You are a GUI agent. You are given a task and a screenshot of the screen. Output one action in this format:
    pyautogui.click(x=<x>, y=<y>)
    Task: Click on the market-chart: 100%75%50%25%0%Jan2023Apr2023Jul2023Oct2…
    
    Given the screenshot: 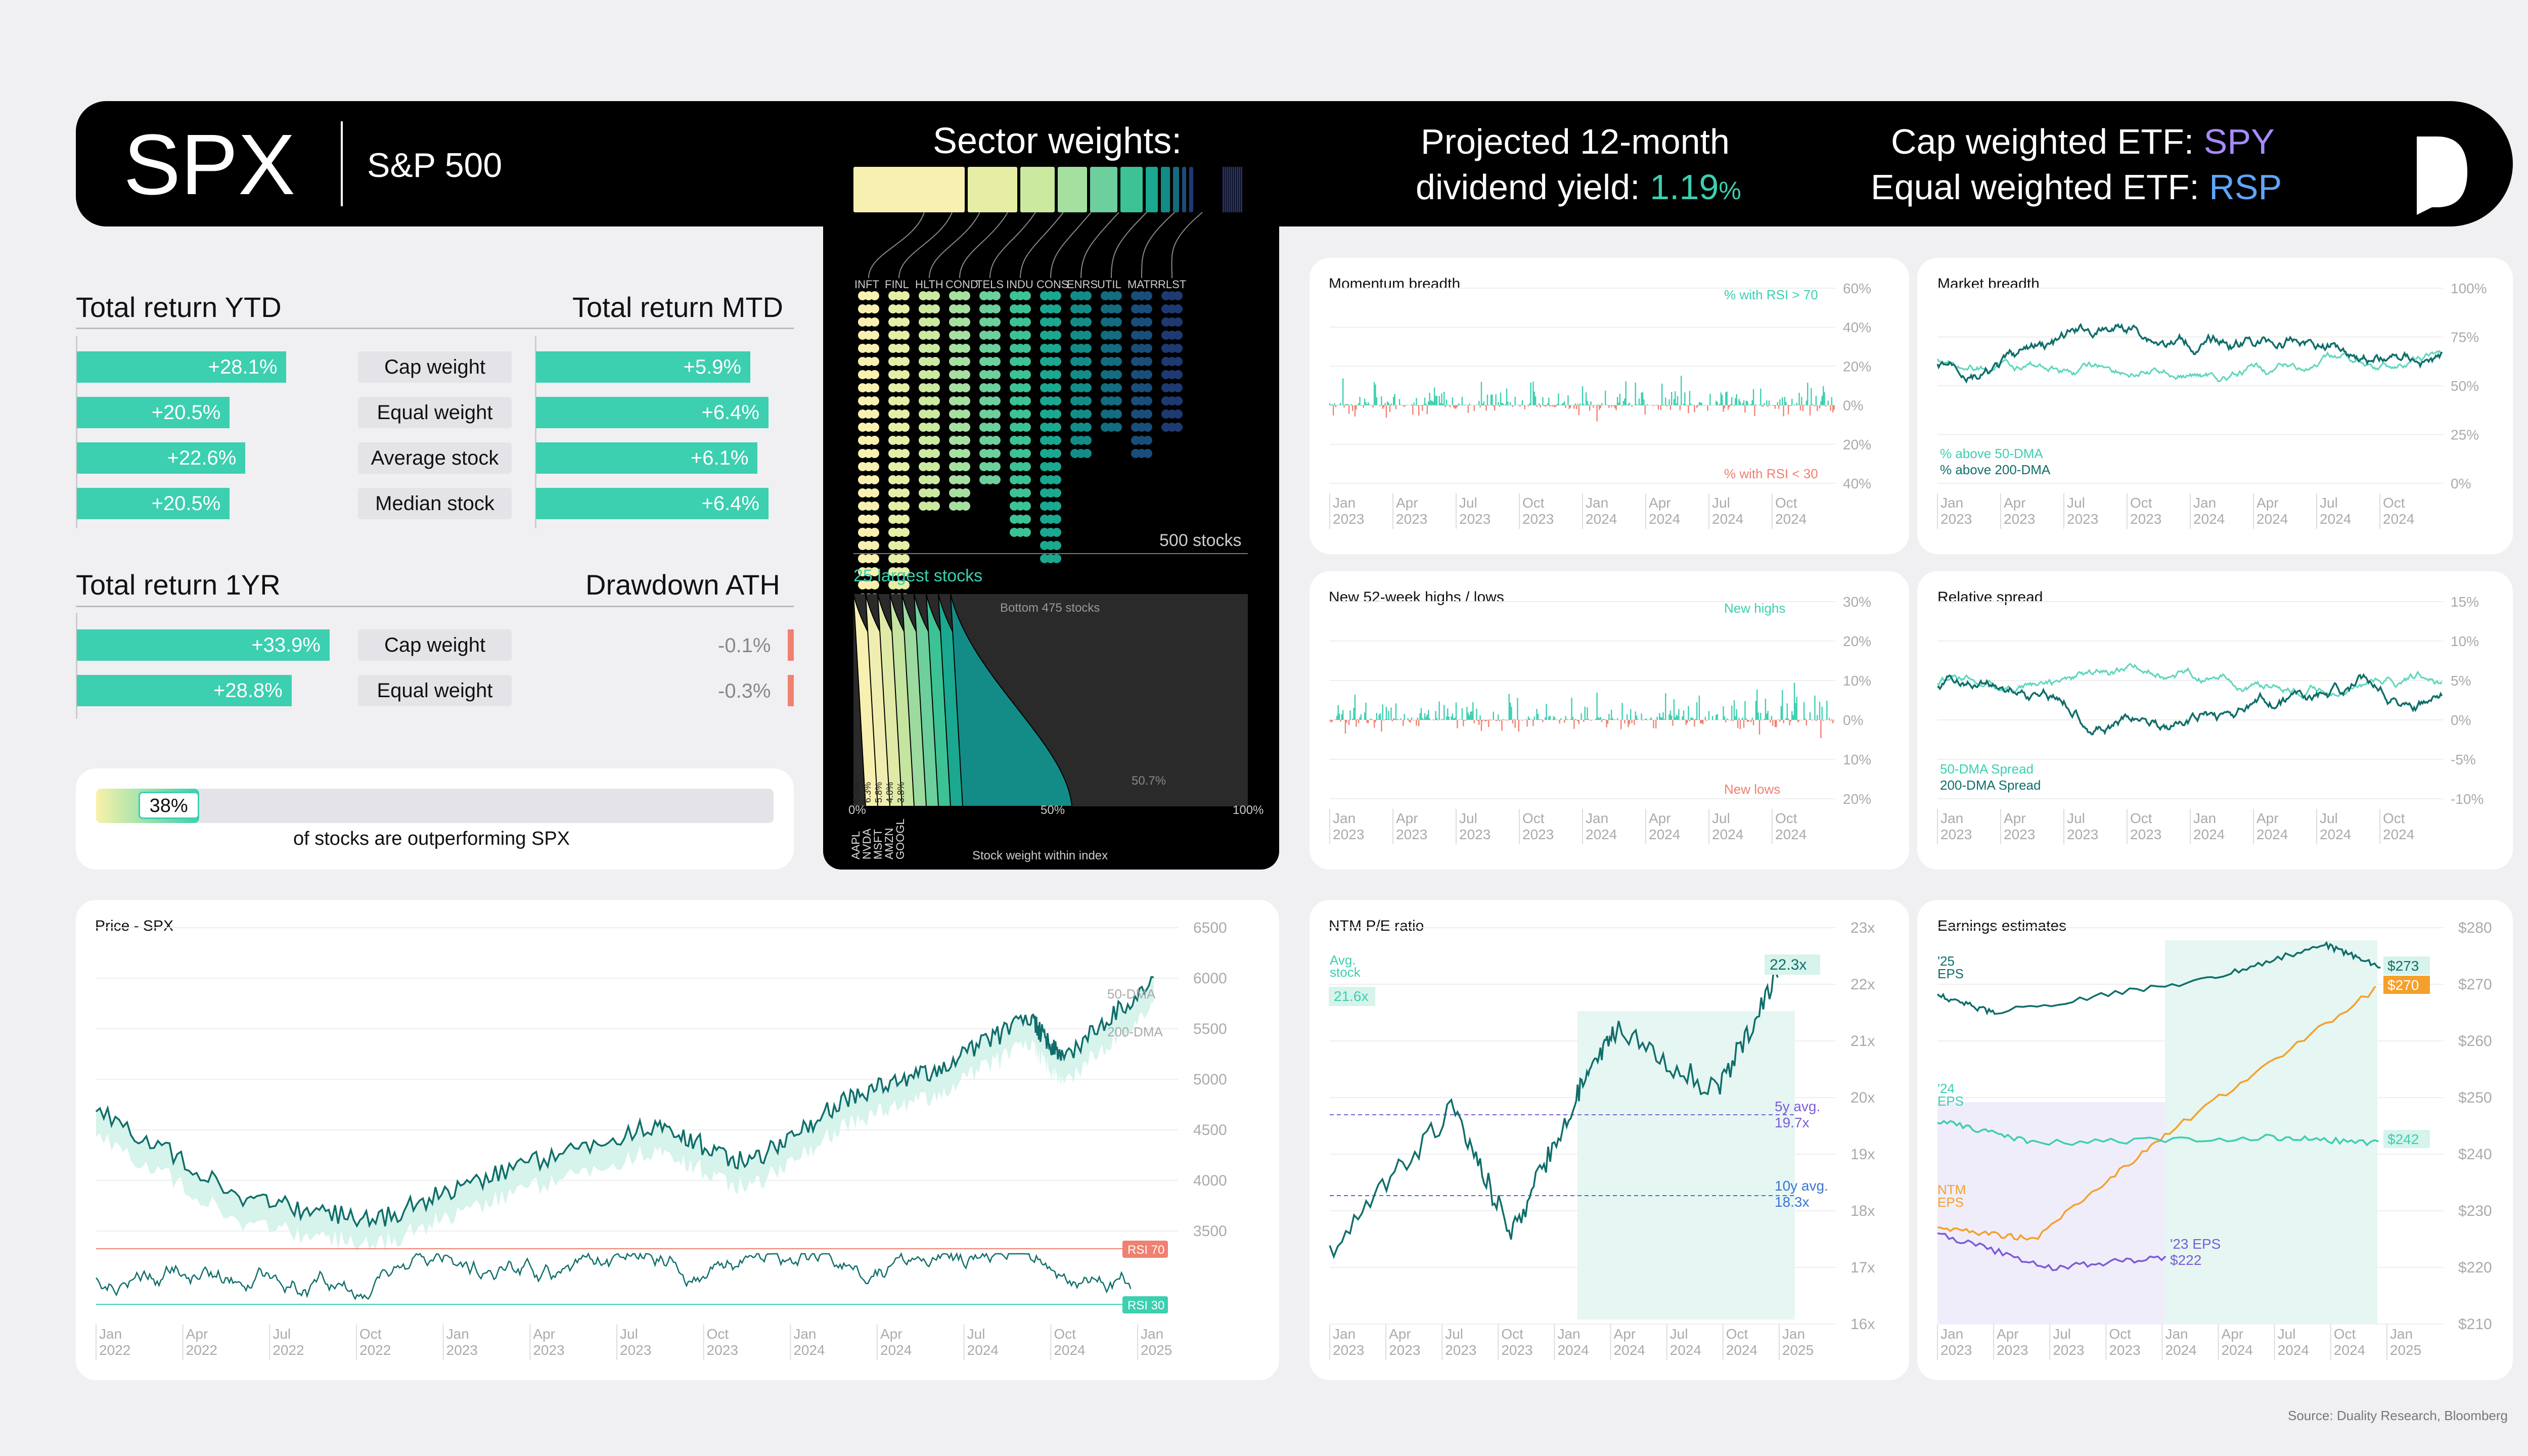 What is the action you would take?
    pyautogui.click(x=2212, y=405)
    